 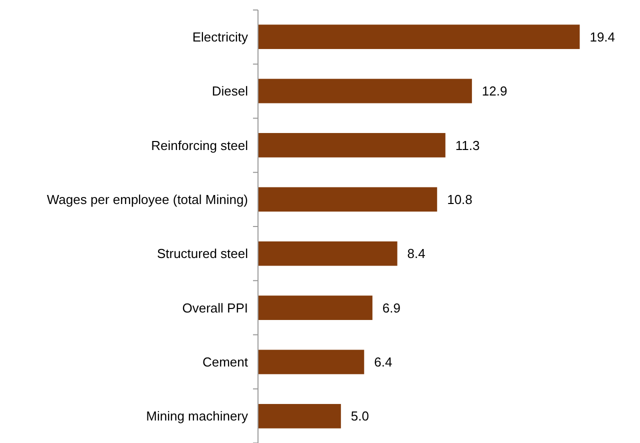 What do you see at coordinates (199, 145) in the screenshot?
I see `y-tick-label: Reinforcing steel` at bounding box center [199, 145].